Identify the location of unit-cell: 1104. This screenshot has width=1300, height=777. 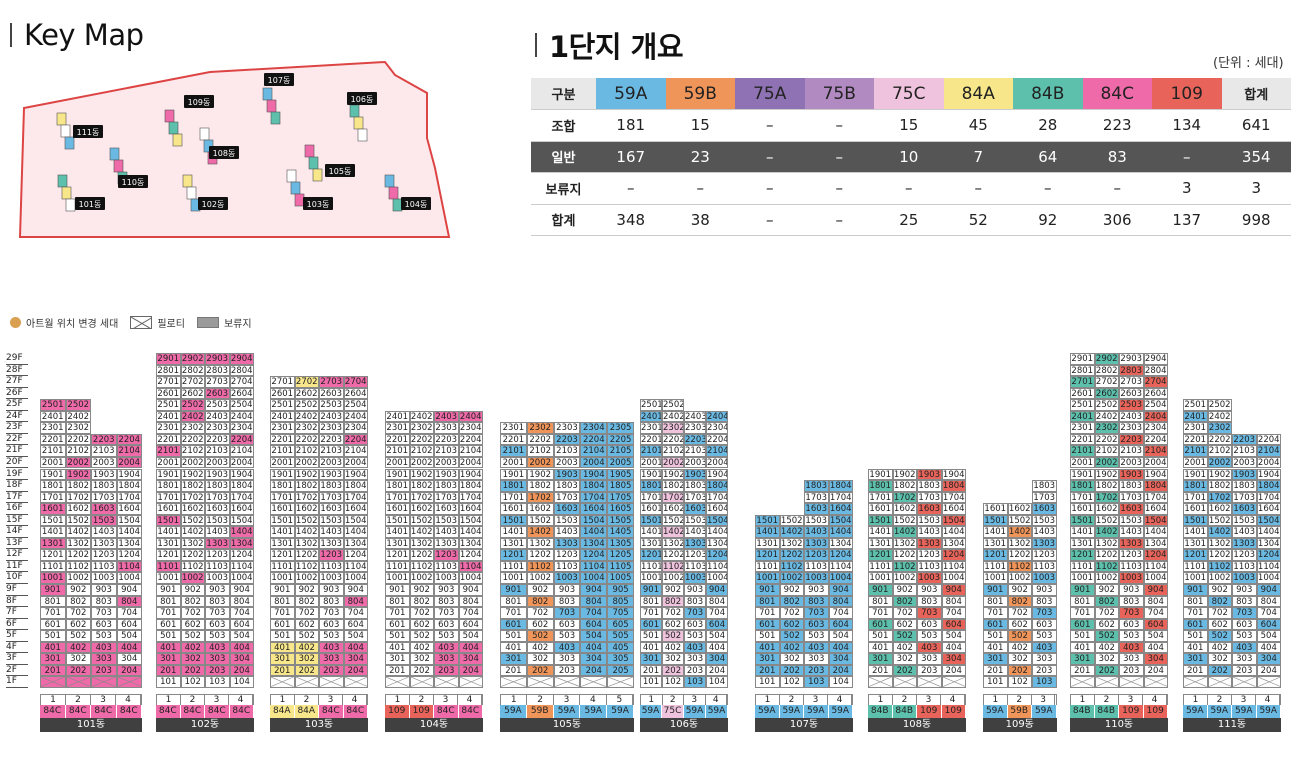
(953, 566).